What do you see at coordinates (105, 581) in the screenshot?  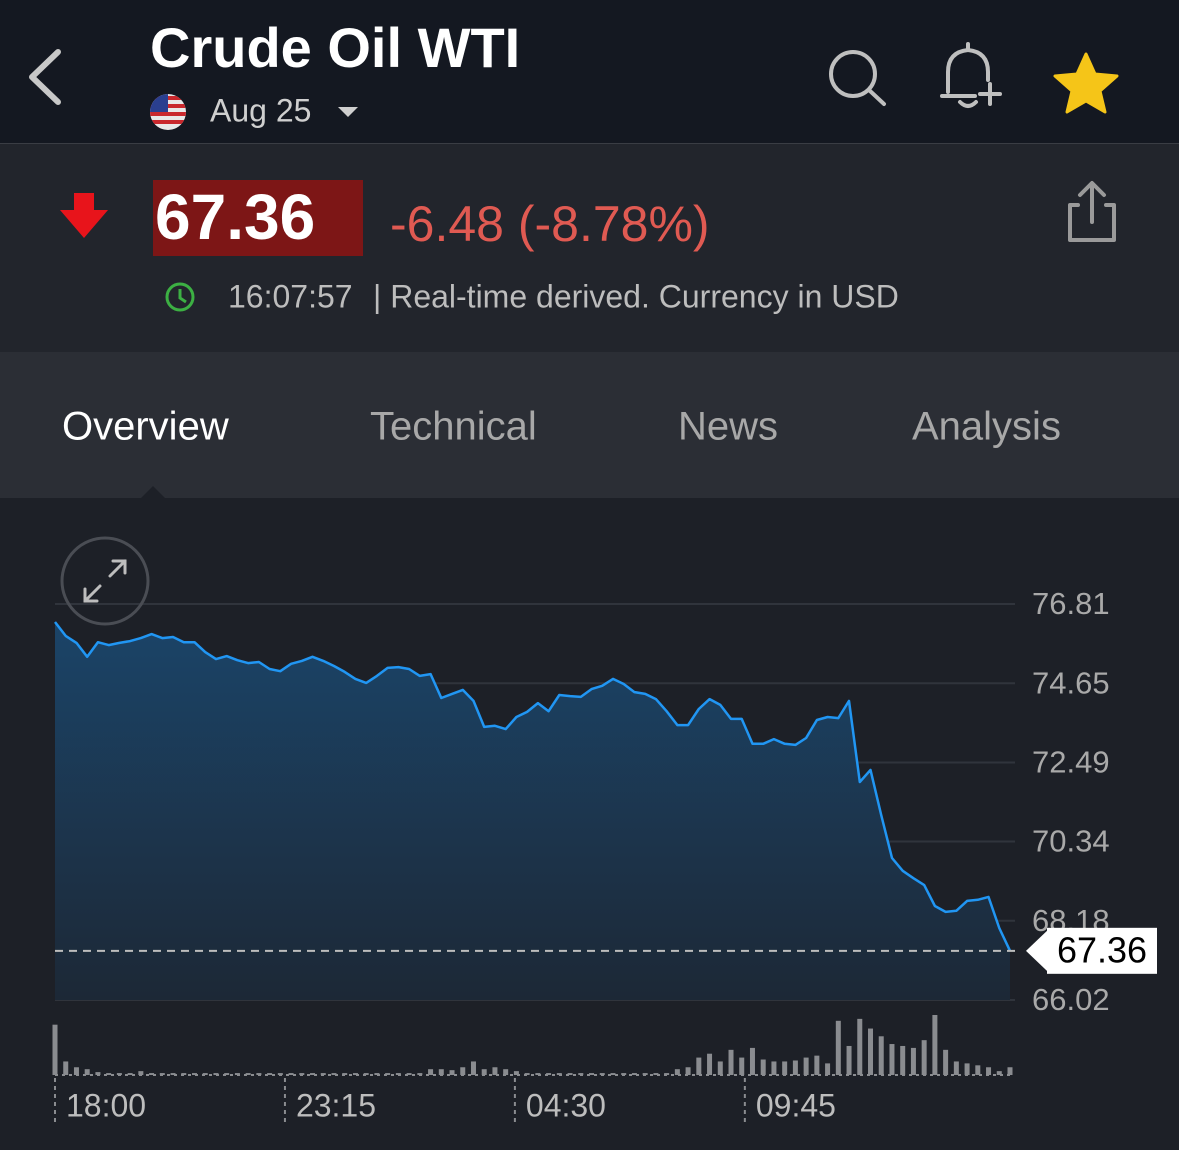 I see `expand-button` at bounding box center [105, 581].